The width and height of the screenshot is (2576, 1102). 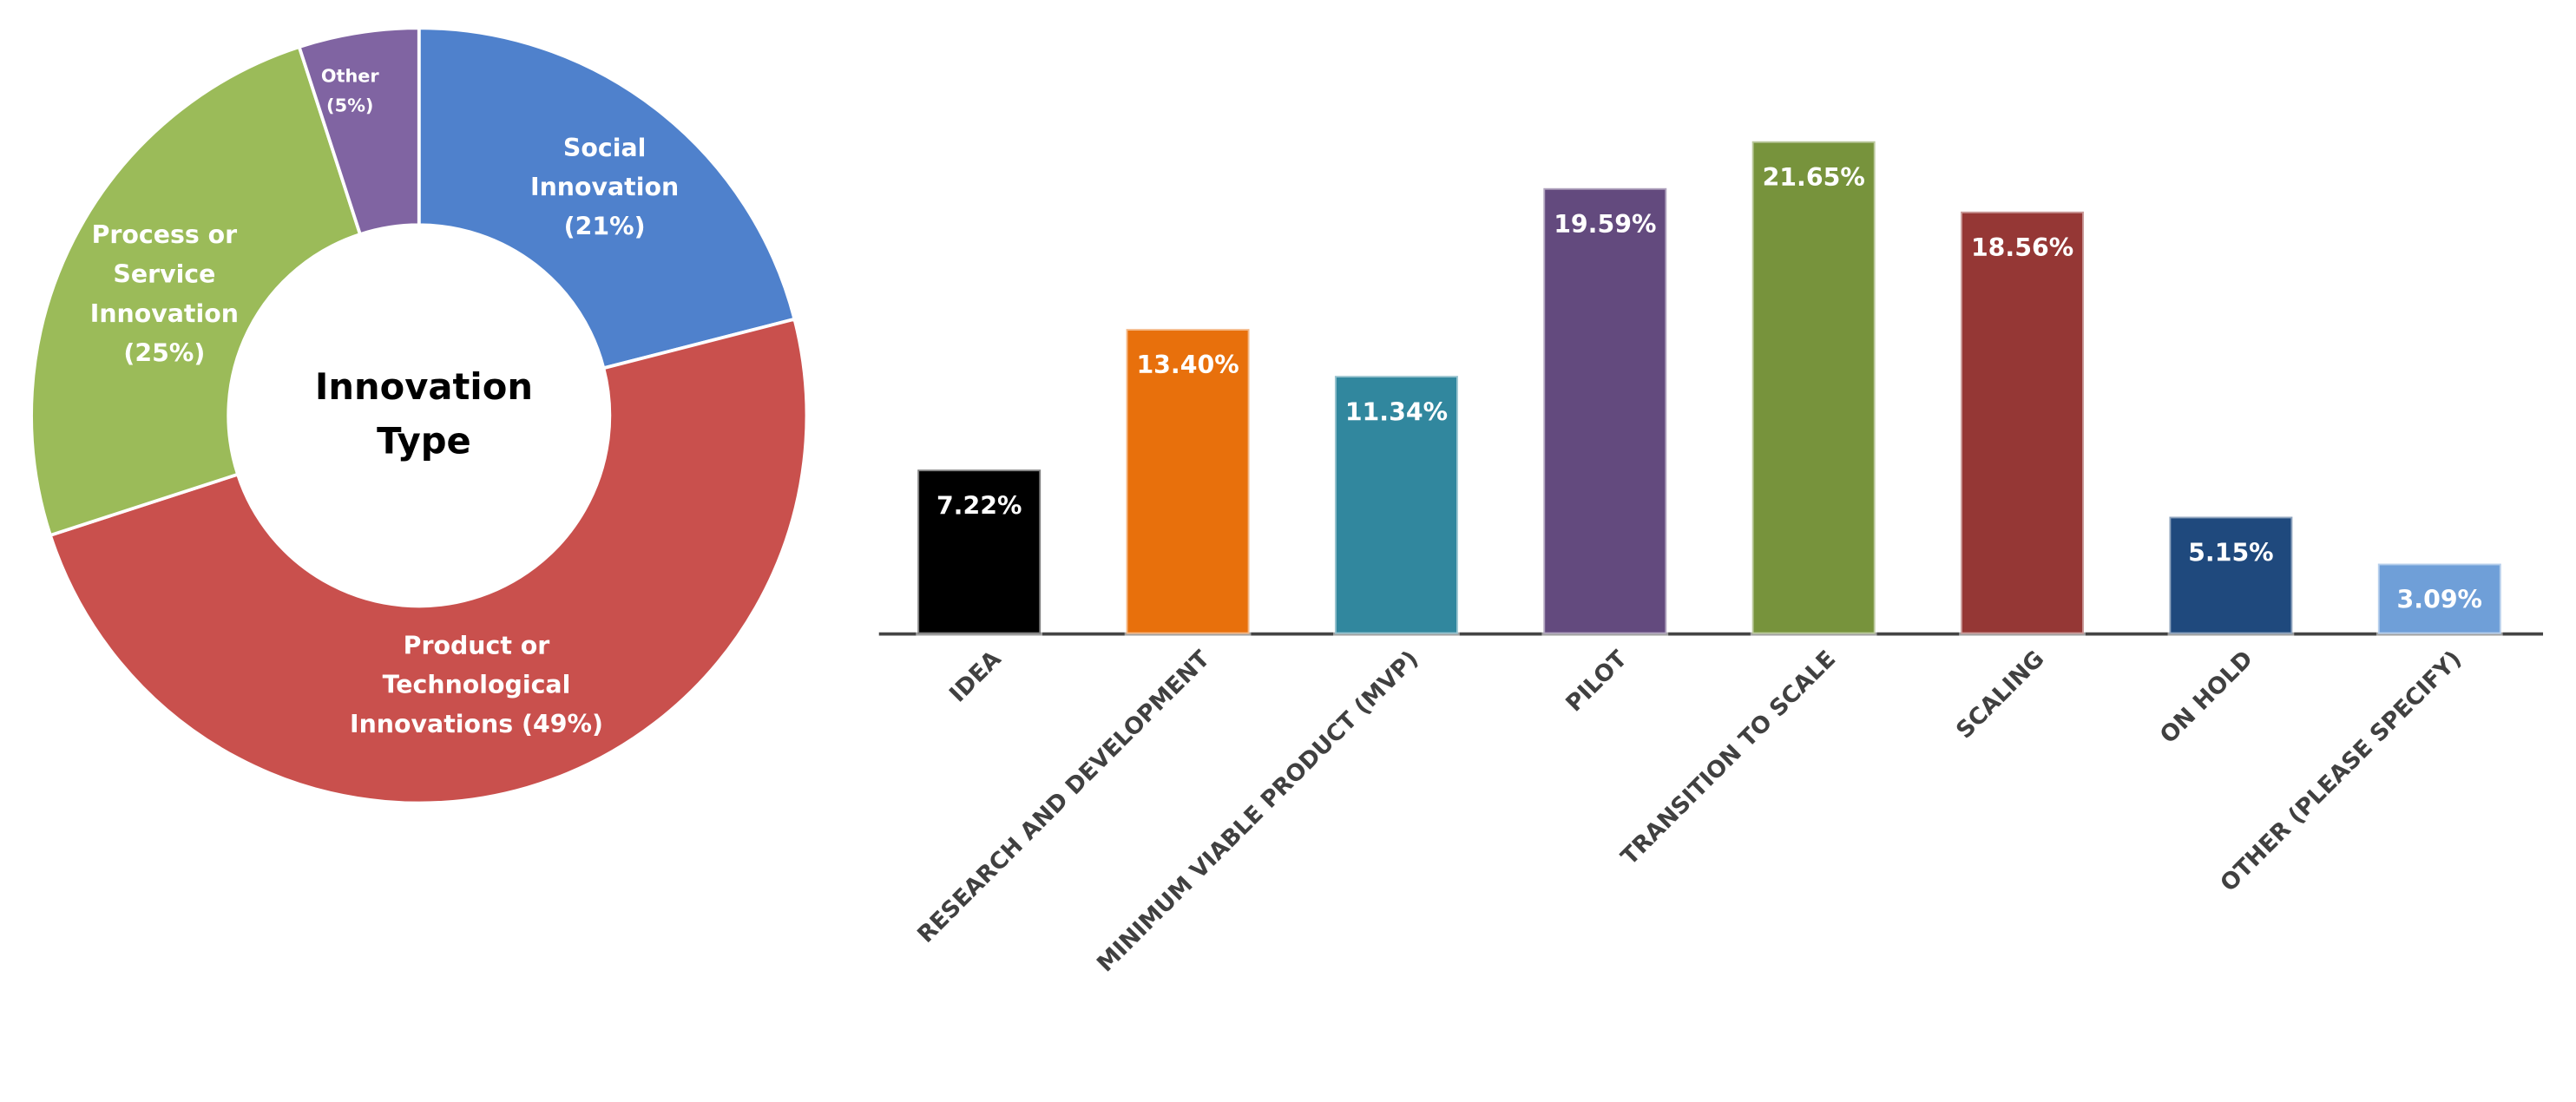 I want to click on slice-label-box: Social Innovation (21%), so click(x=604, y=187).